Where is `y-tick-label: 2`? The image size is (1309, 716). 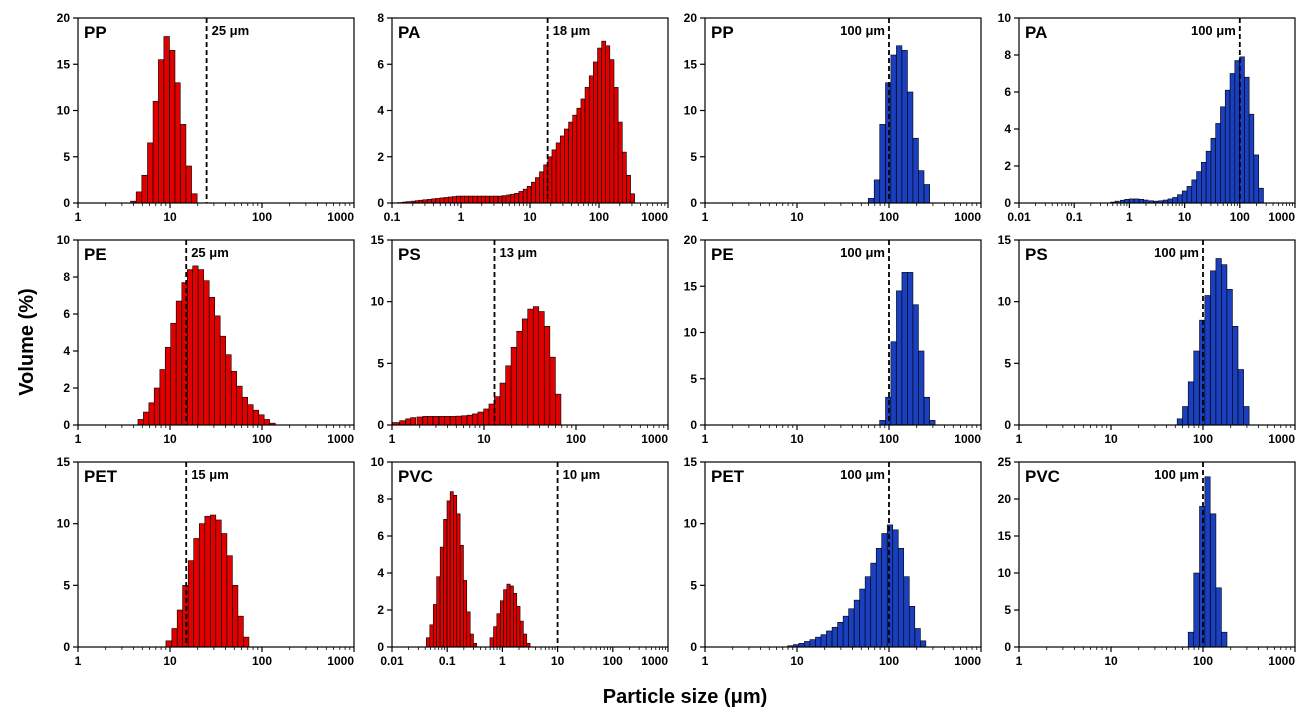
y-tick-label: 2 is located at coordinates (380, 157).